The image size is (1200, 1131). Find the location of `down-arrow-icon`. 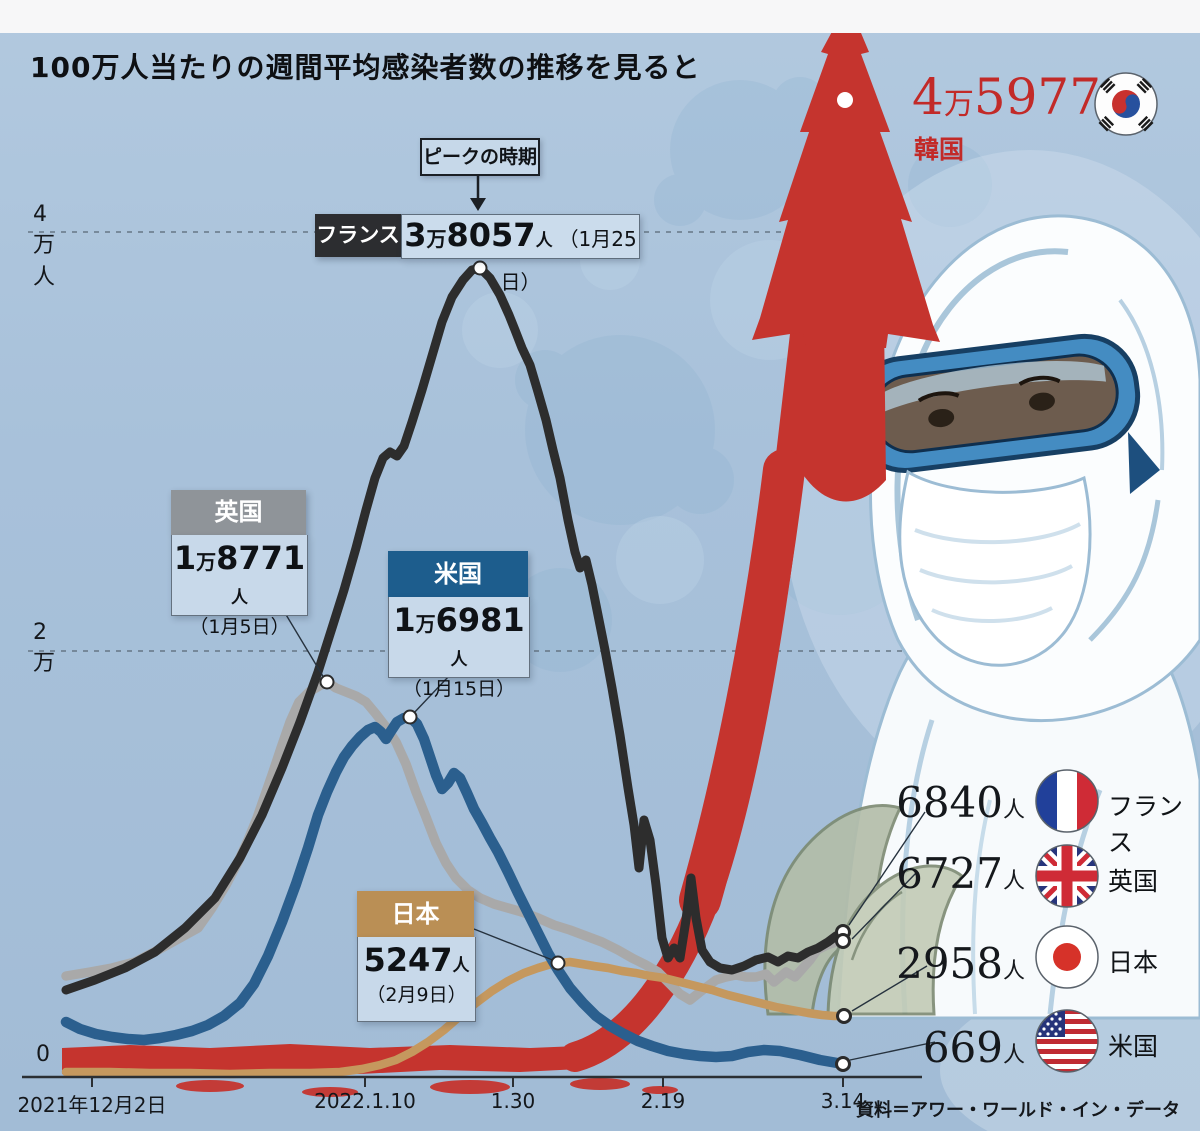

down-arrow-icon is located at coordinates (478, 193).